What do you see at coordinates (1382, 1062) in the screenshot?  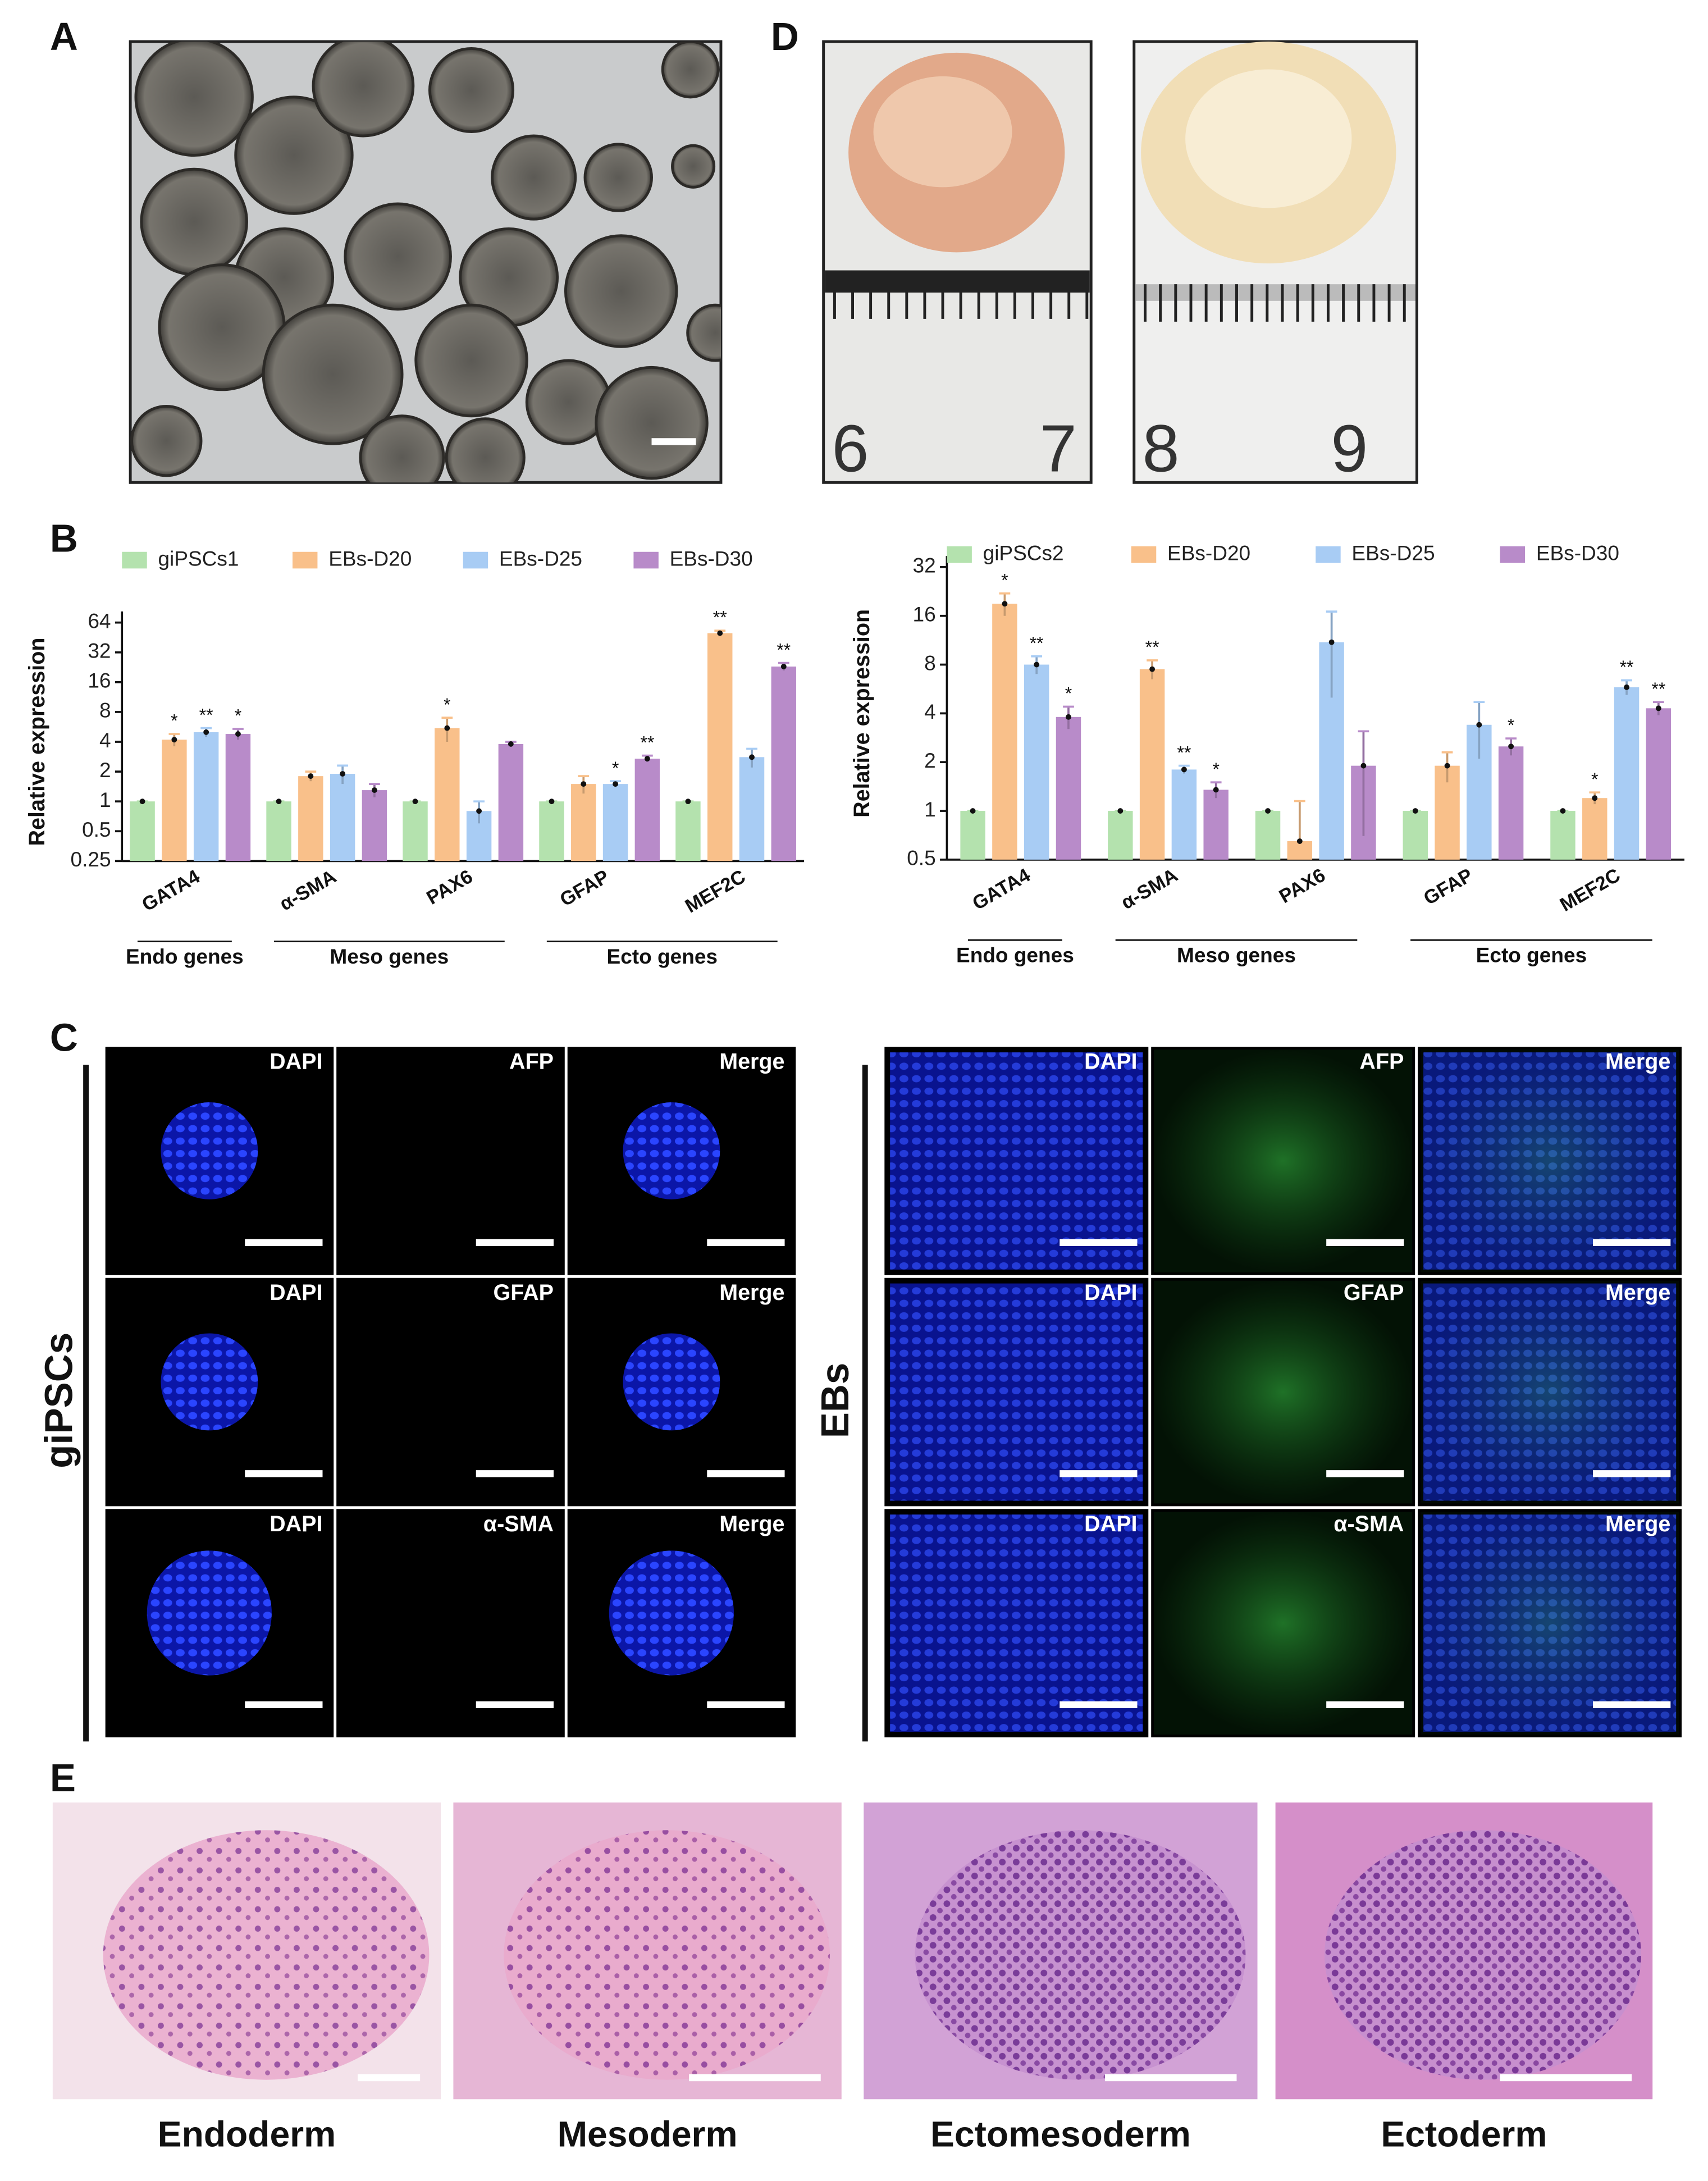 I see `channel-label: AFP` at bounding box center [1382, 1062].